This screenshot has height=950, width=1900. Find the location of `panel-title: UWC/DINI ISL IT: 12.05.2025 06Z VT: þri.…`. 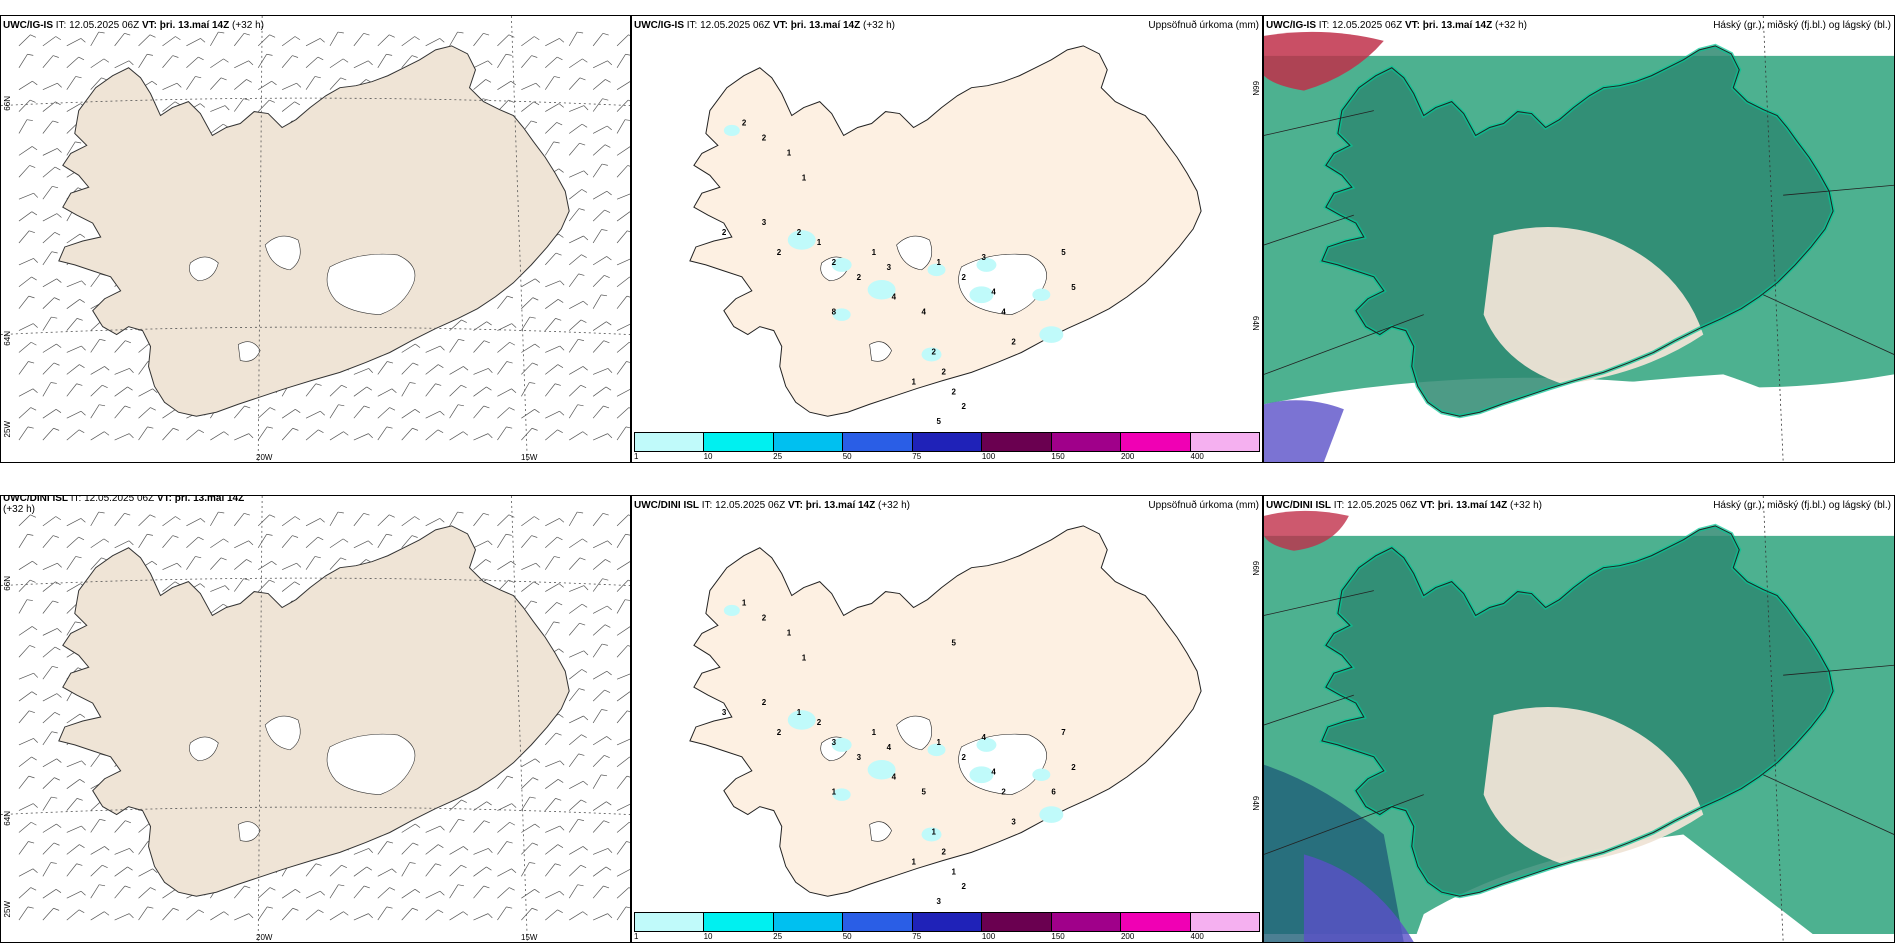

panel-title: UWC/DINI ISL IT: 12.05.2025 06Z VT: þri.… is located at coordinates (772, 505).